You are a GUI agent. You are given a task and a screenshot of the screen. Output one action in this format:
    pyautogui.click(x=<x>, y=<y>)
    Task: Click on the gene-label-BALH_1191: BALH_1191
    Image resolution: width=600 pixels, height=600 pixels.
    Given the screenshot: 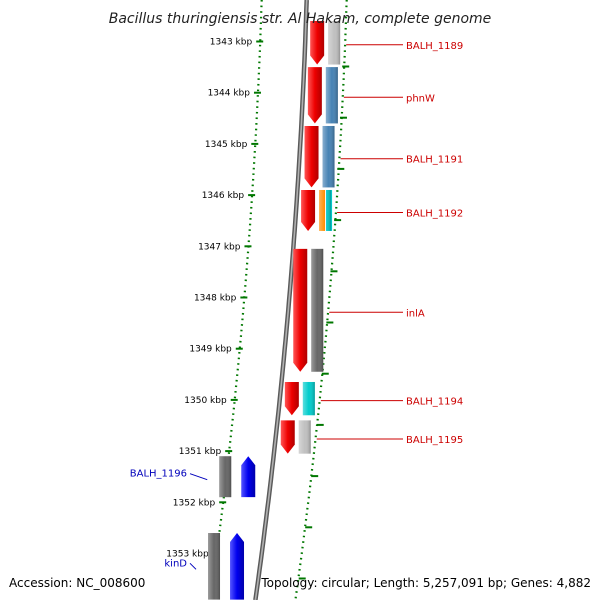 What is the action you would take?
    pyautogui.click(x=434, y=160)
    